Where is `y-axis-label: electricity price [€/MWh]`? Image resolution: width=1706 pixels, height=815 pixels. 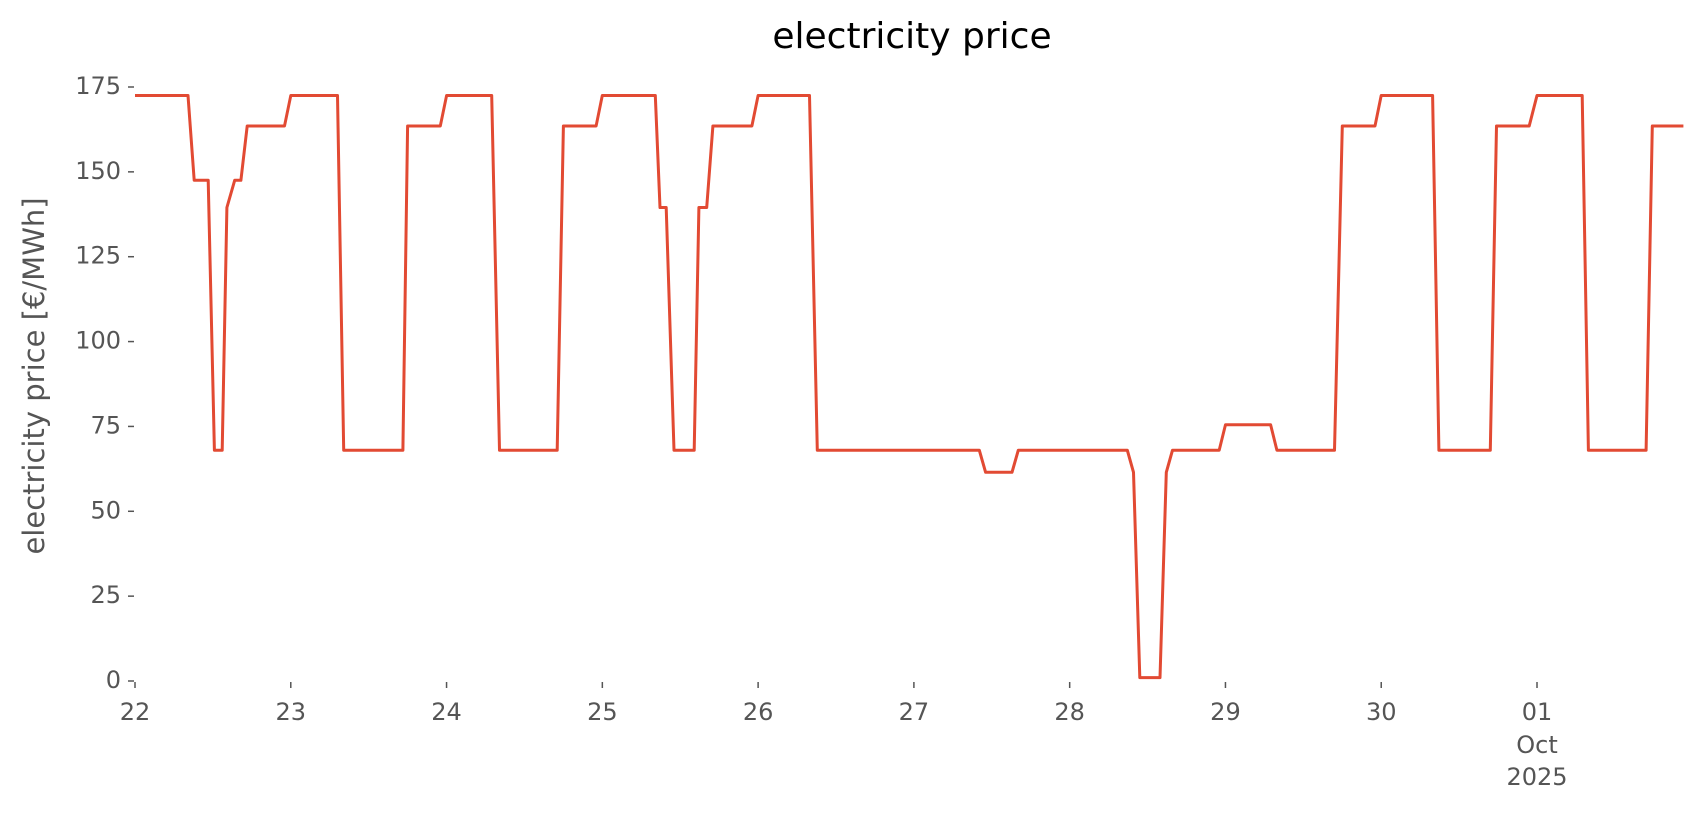 y-axis-label: electricity price [€/MWh] is located at coordinates (34, 375).